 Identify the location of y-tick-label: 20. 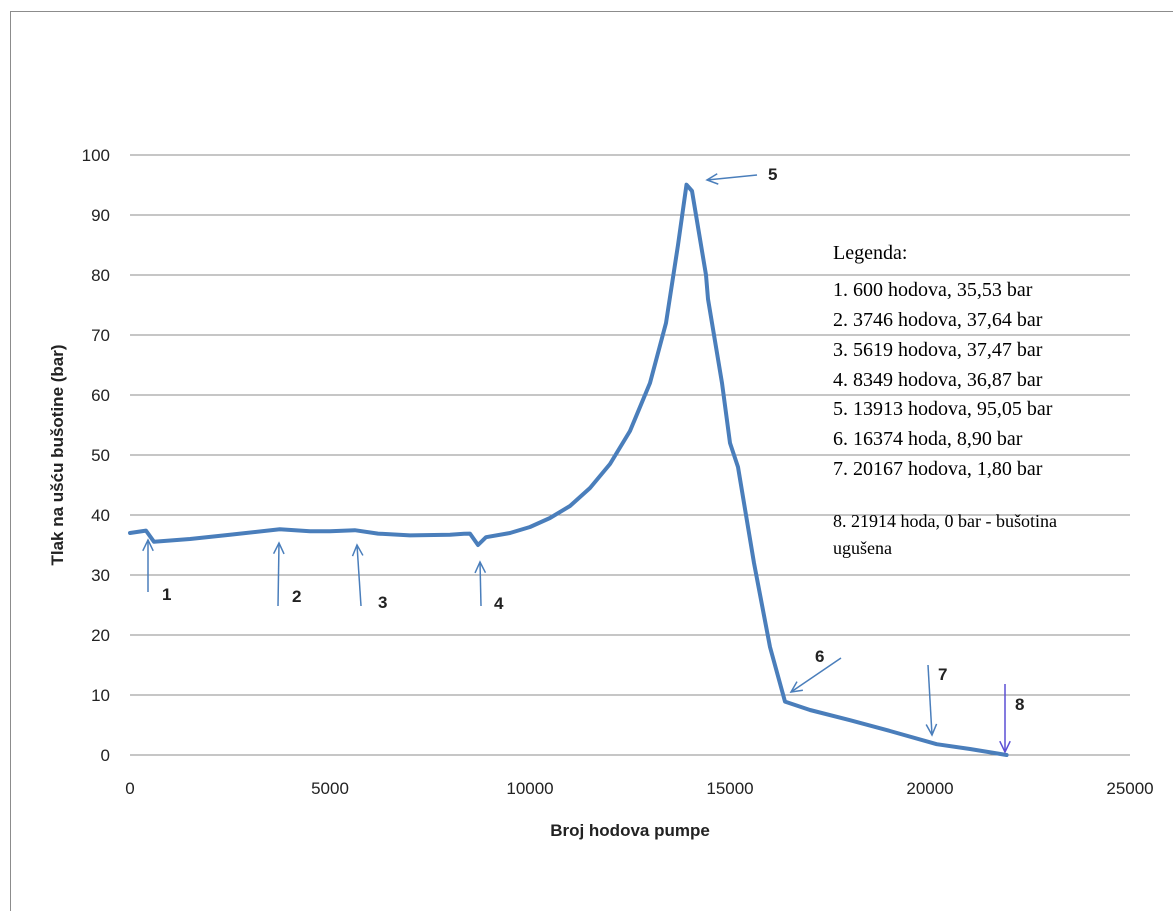
(100, 635).